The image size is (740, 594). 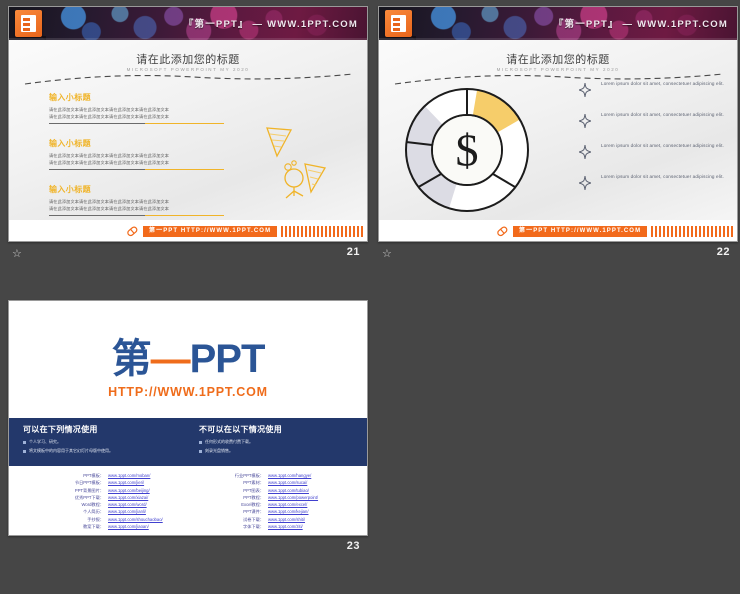 What do you see at coordinates (93, 527) in the screenshot?
I see `link-label: 教案下载：` at bounding box center [93, 527].